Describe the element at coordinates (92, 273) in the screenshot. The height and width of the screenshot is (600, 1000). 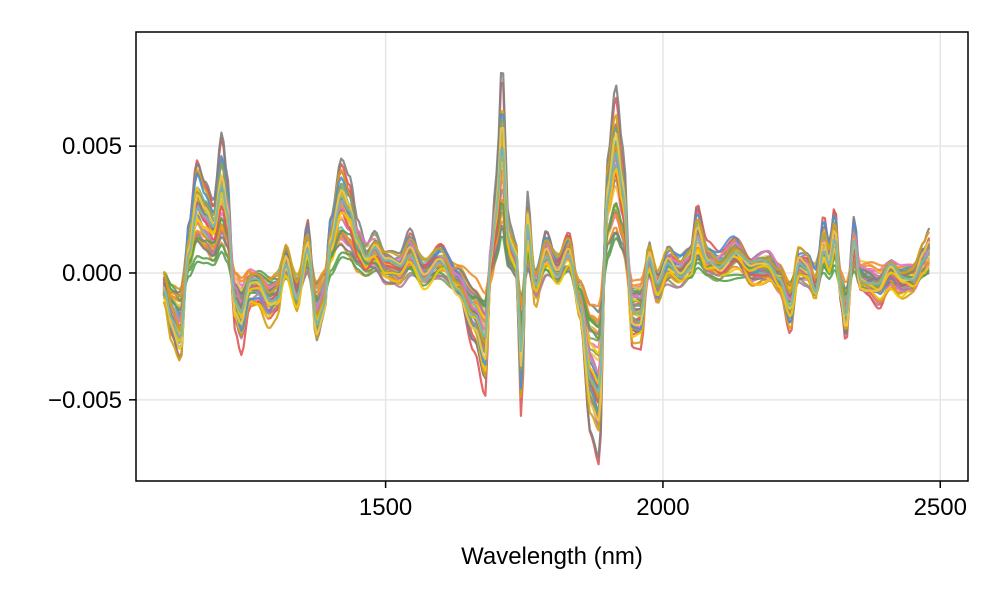
I see `y-tick-label: 0.000` at that location.